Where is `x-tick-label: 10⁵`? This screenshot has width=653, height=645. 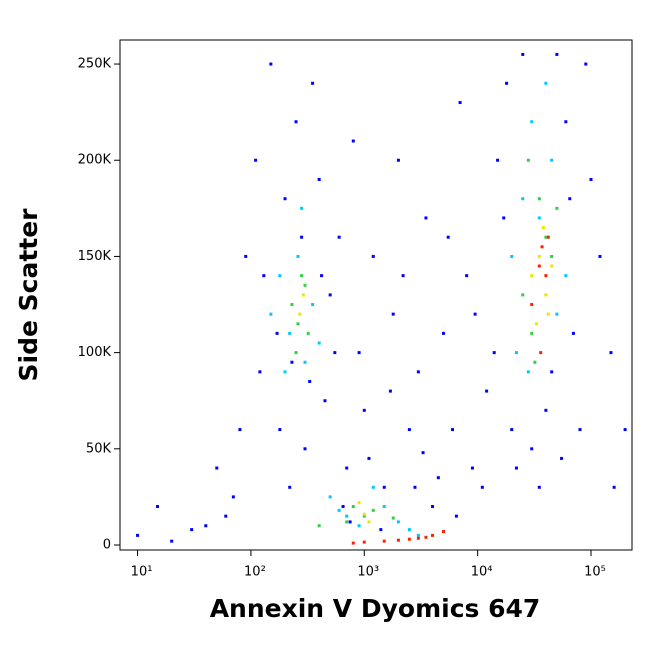 x-tick-label: 10⁵ is located at coordinates (595, 572).